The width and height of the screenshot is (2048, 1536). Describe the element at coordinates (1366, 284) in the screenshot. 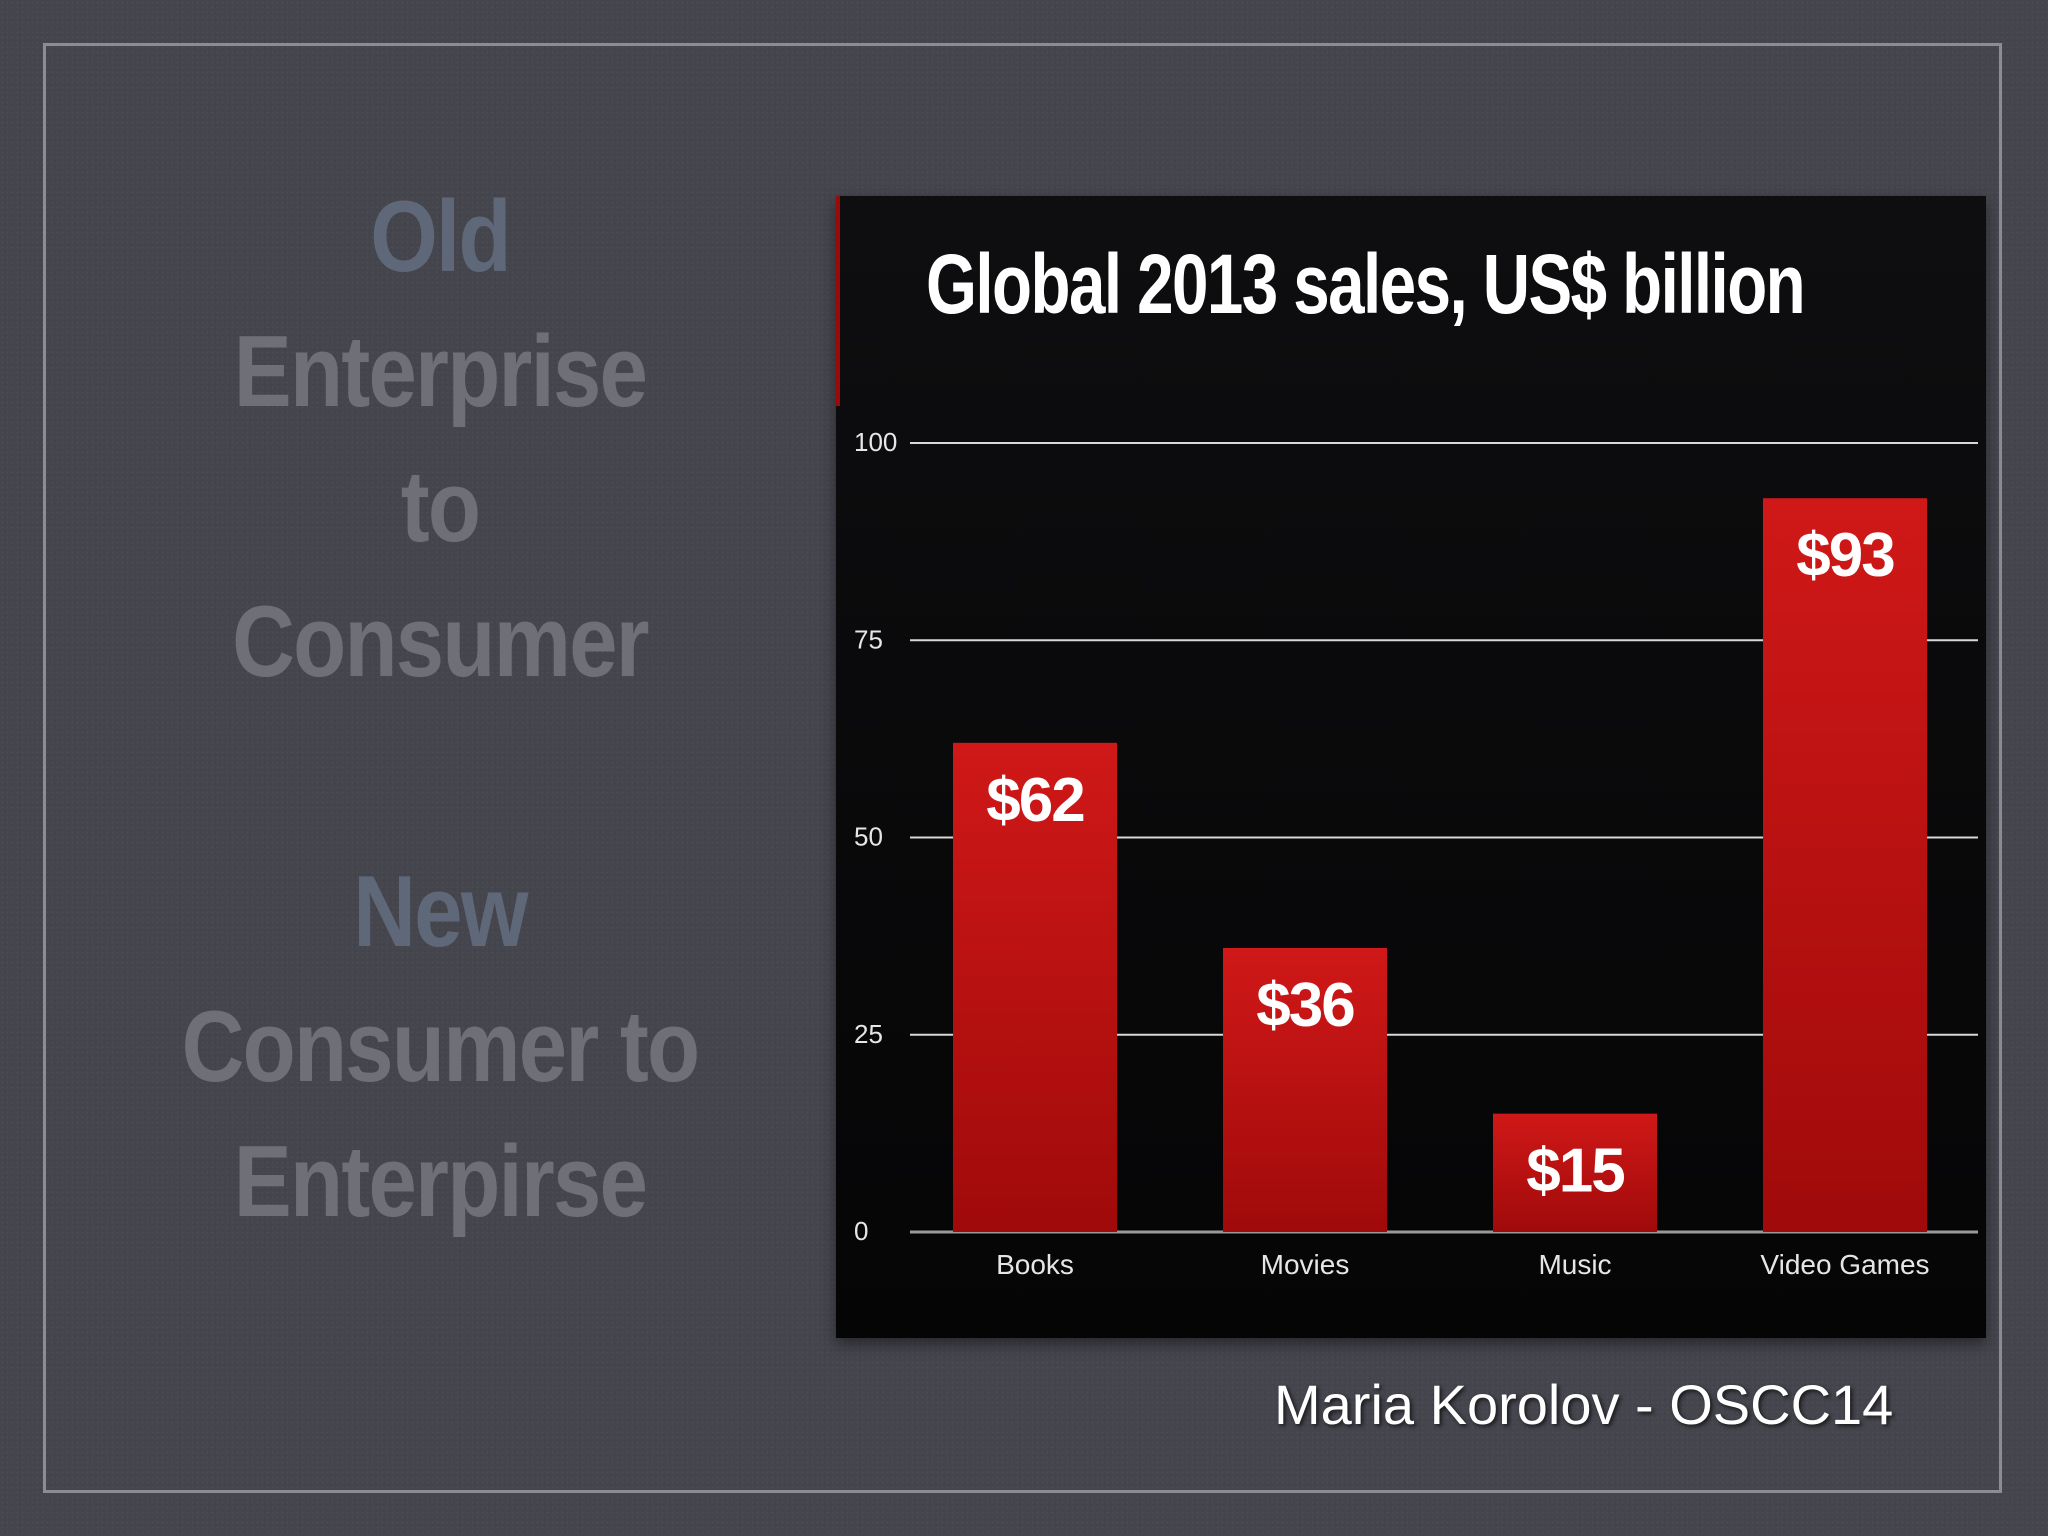

I see `chart-title: Global 2013 sales, US$ billion` at that location.